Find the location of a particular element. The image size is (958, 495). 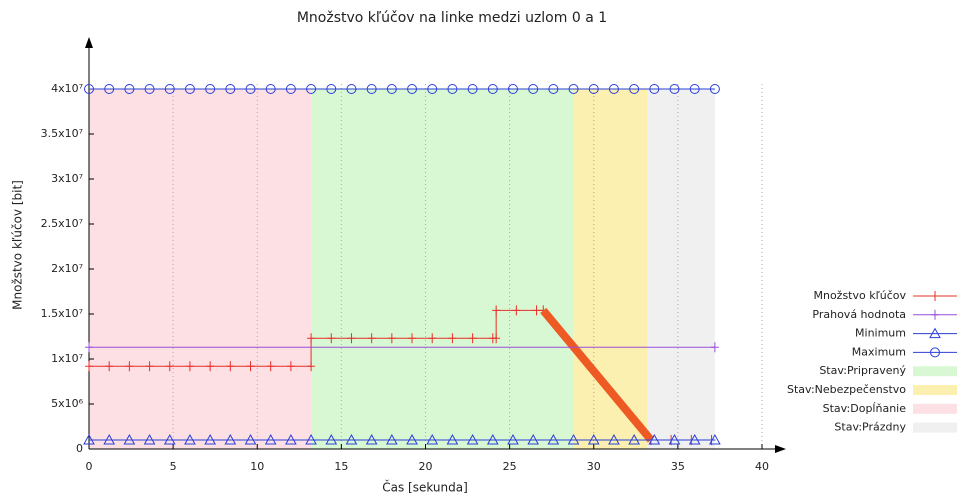

y-tick-label: 2x10⁷ is located at coordinates (67, 268).